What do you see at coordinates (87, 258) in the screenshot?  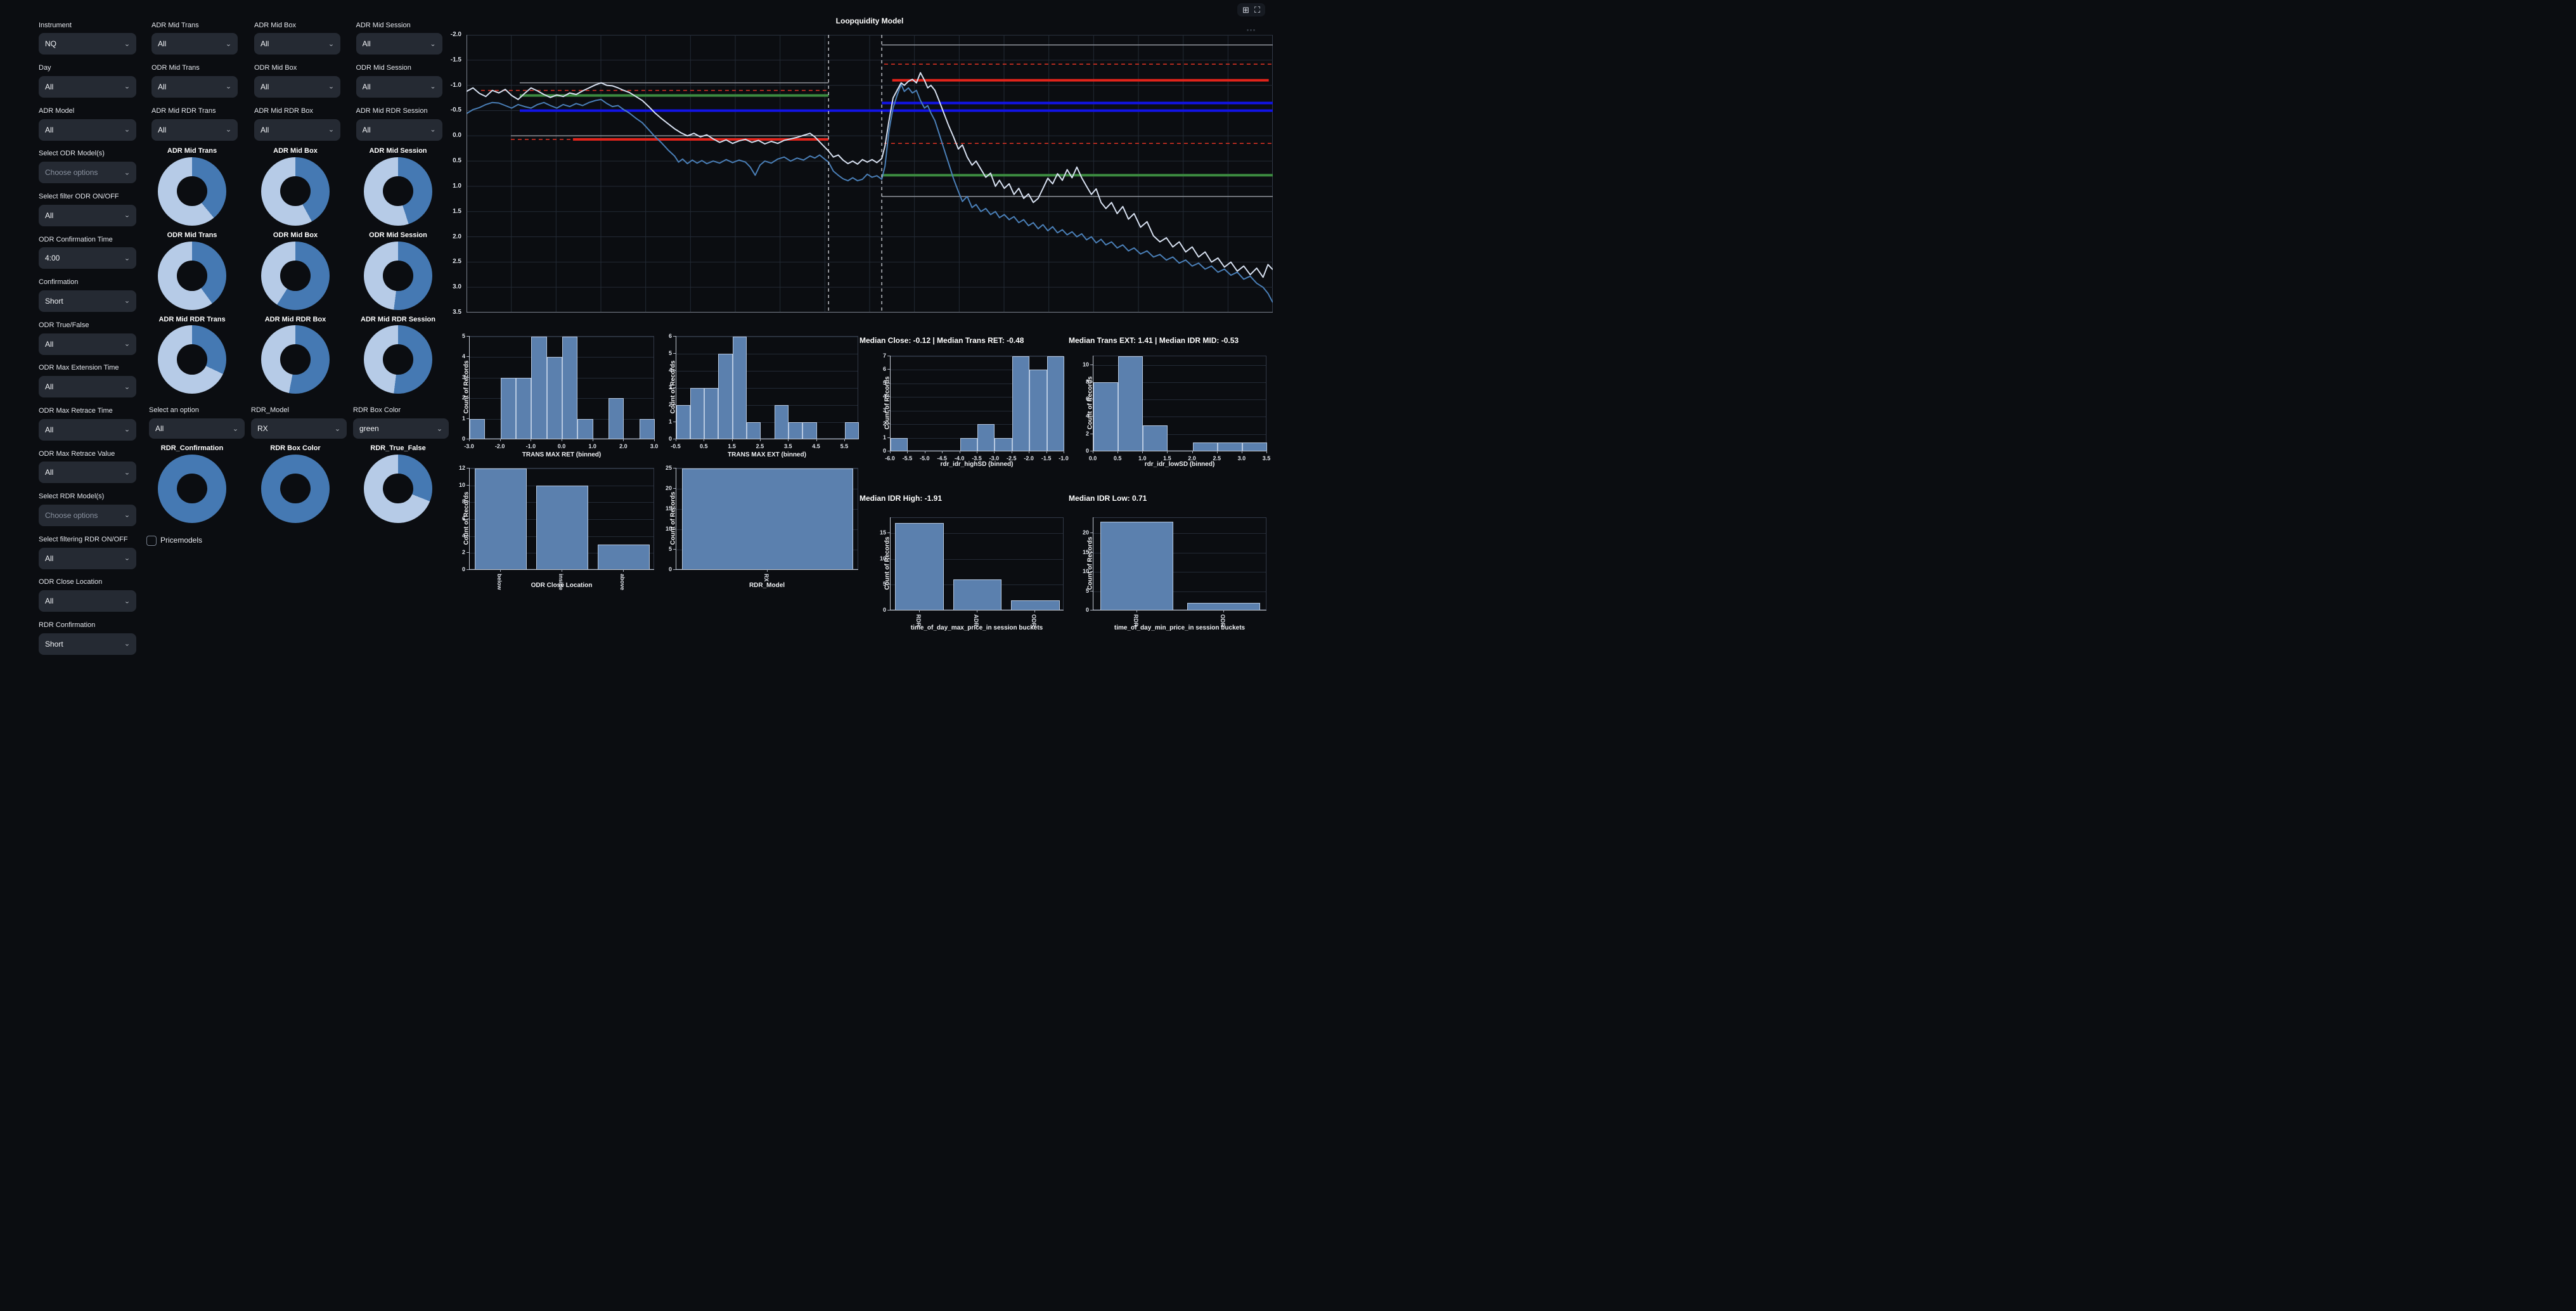 I see `filter-odr-confirmation-time: 4:00 ⌄` at bounding box center [87, 258].